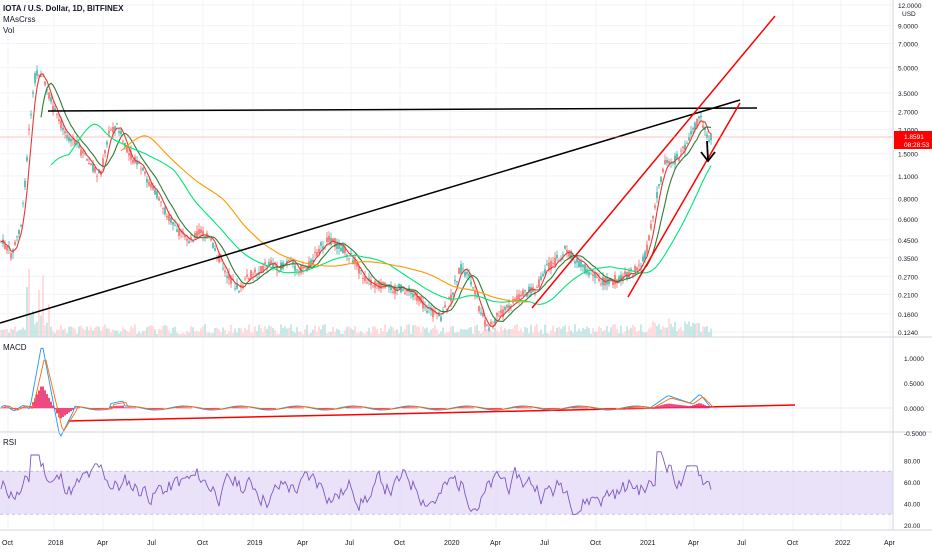 The width and height of the screenshot is (932, 555). I want to click on rsi-label: RSI, so click(9, 442).